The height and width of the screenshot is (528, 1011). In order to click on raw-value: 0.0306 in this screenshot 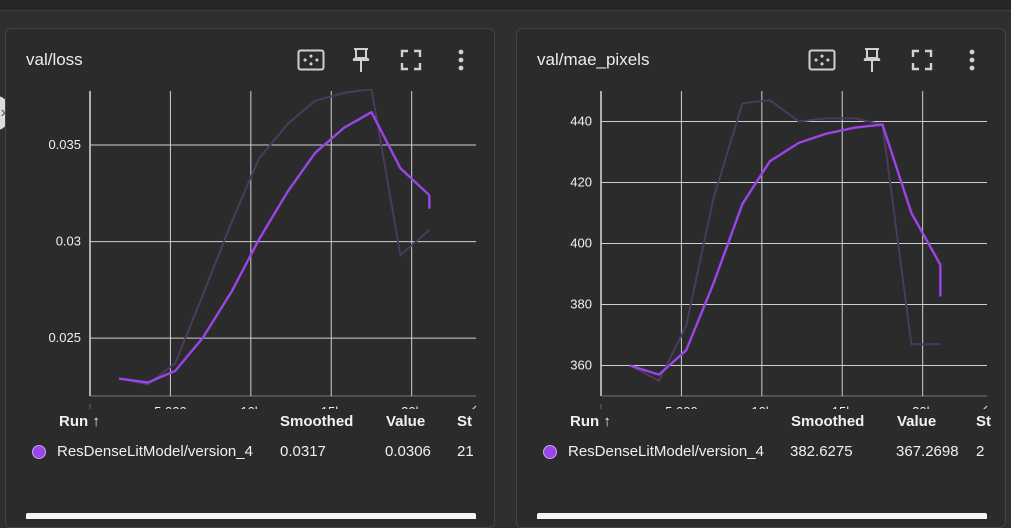, I will do `click(408, 451)`.